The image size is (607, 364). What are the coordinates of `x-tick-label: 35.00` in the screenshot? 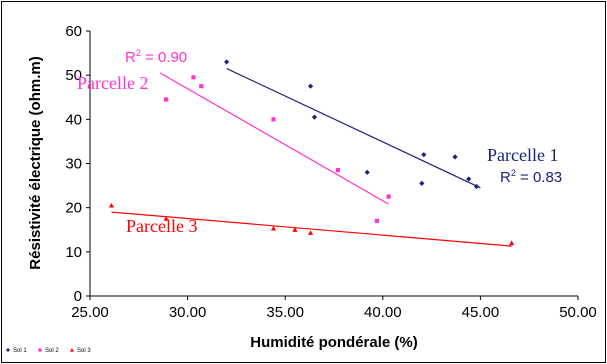 It's located at (285, 312).